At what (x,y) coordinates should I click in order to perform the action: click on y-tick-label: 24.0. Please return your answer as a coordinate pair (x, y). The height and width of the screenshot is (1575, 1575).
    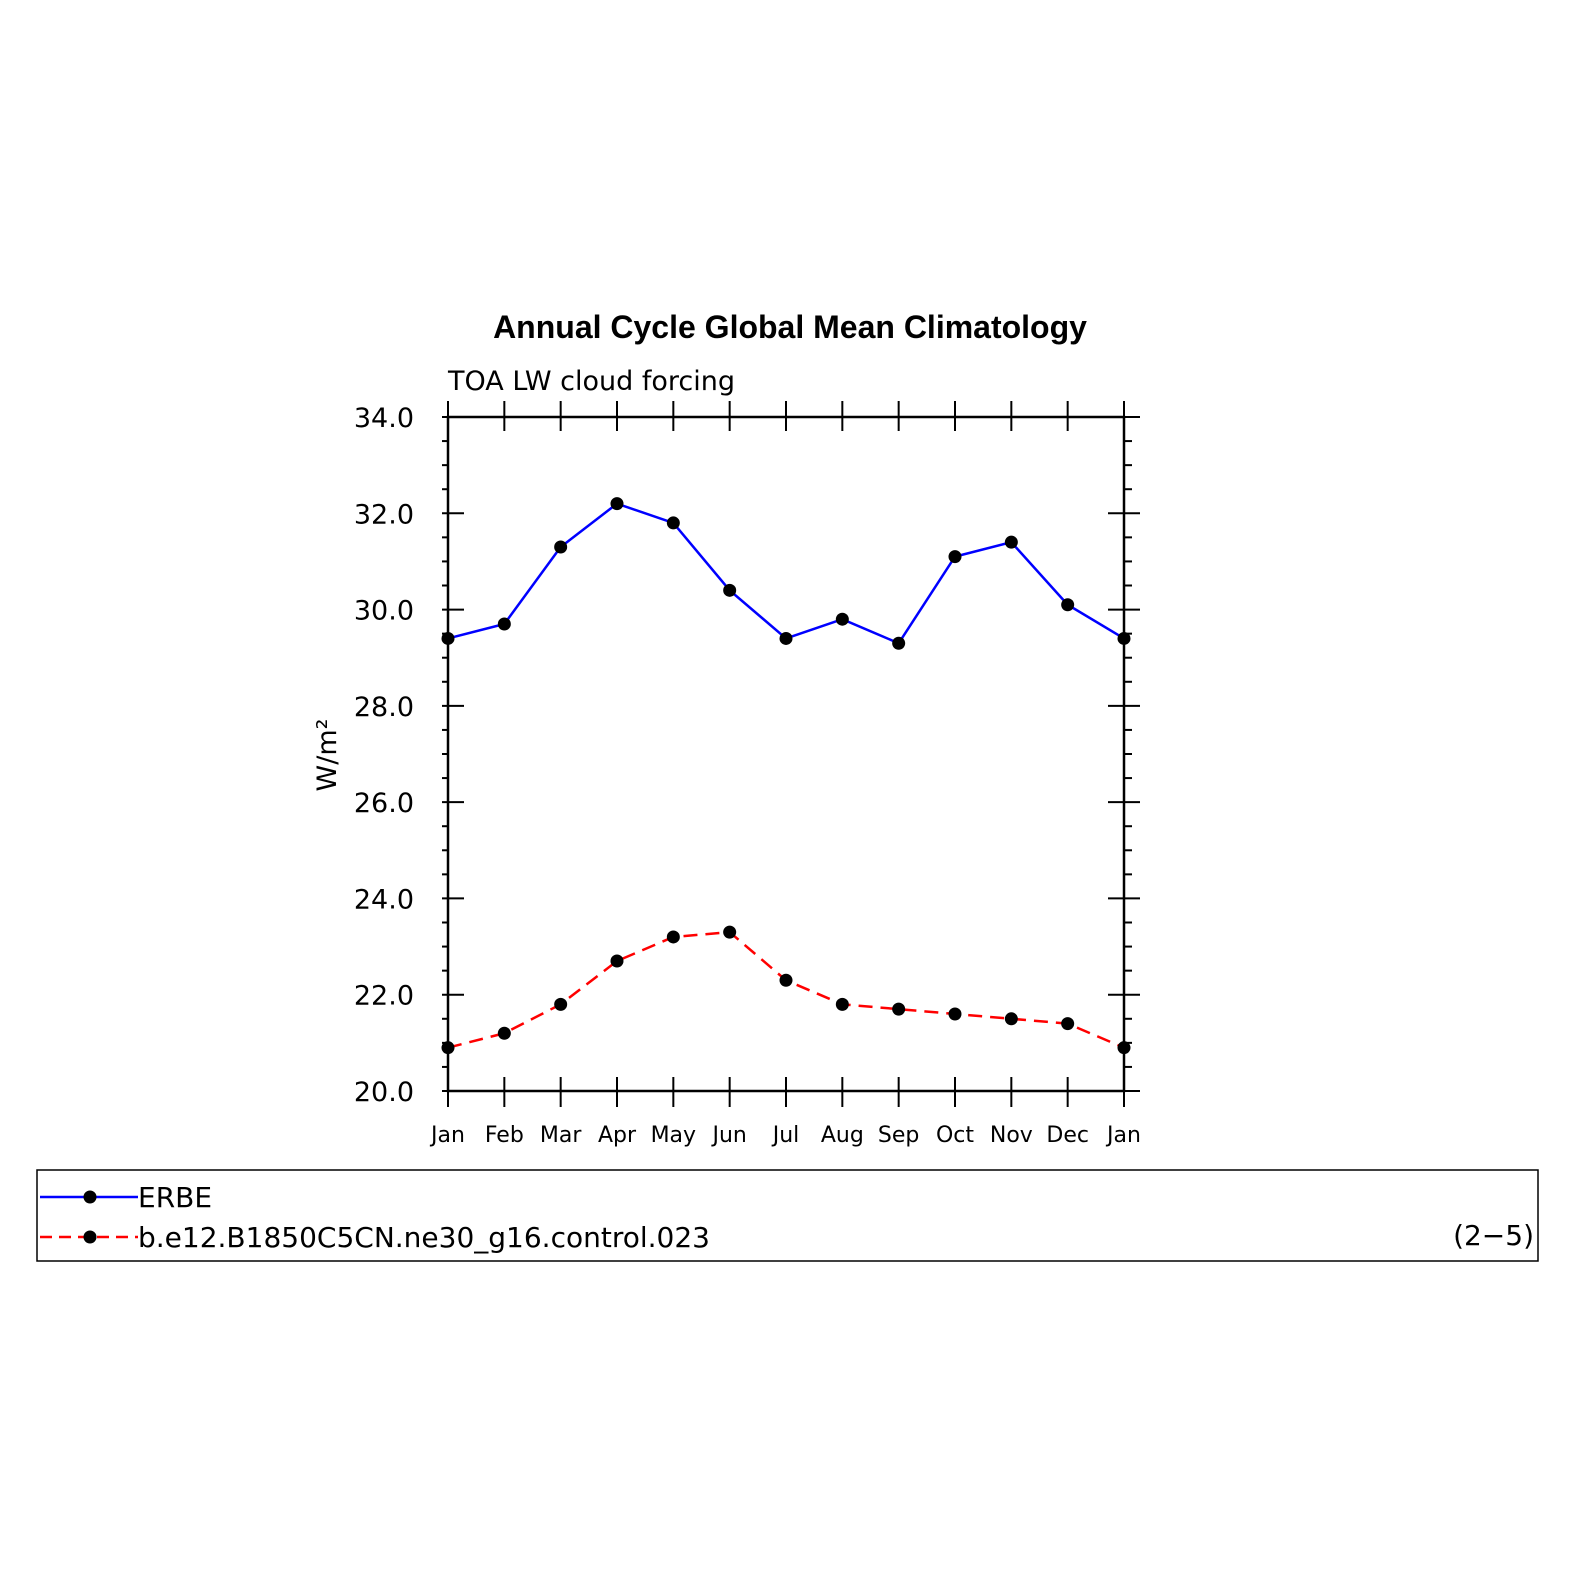
    Looking at the image, I should click on (384, 899).